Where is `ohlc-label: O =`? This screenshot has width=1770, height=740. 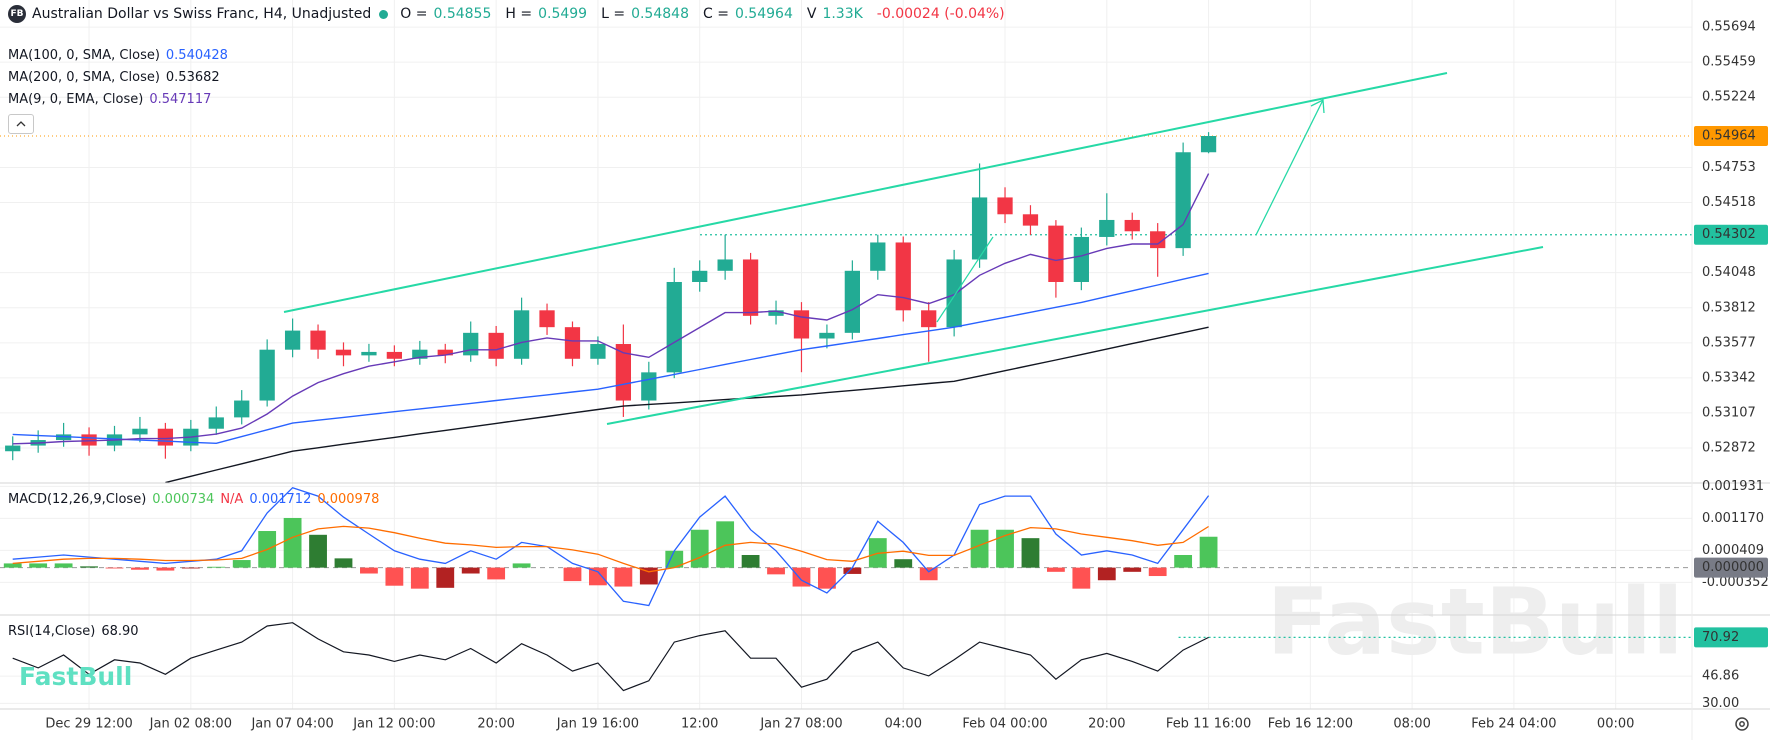 ohlc-label: O = is located at coordinates (414, 14).